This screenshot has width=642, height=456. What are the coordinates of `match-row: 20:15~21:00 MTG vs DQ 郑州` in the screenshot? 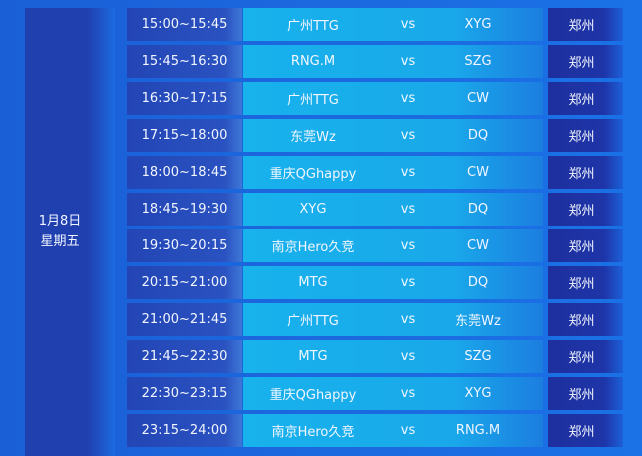 It's located at (377, 283).